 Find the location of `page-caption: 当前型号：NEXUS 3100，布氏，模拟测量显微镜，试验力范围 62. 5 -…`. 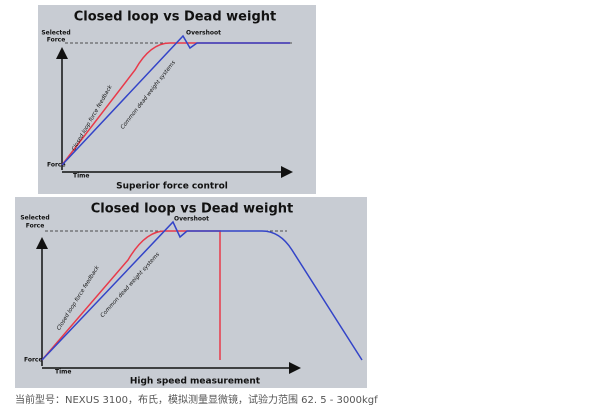

page-caption: 当前型号：NEXUS 3100，布氏，模拟测量显微镜，试验力范围 62. 5 -… is located at coordinates (196, 399).